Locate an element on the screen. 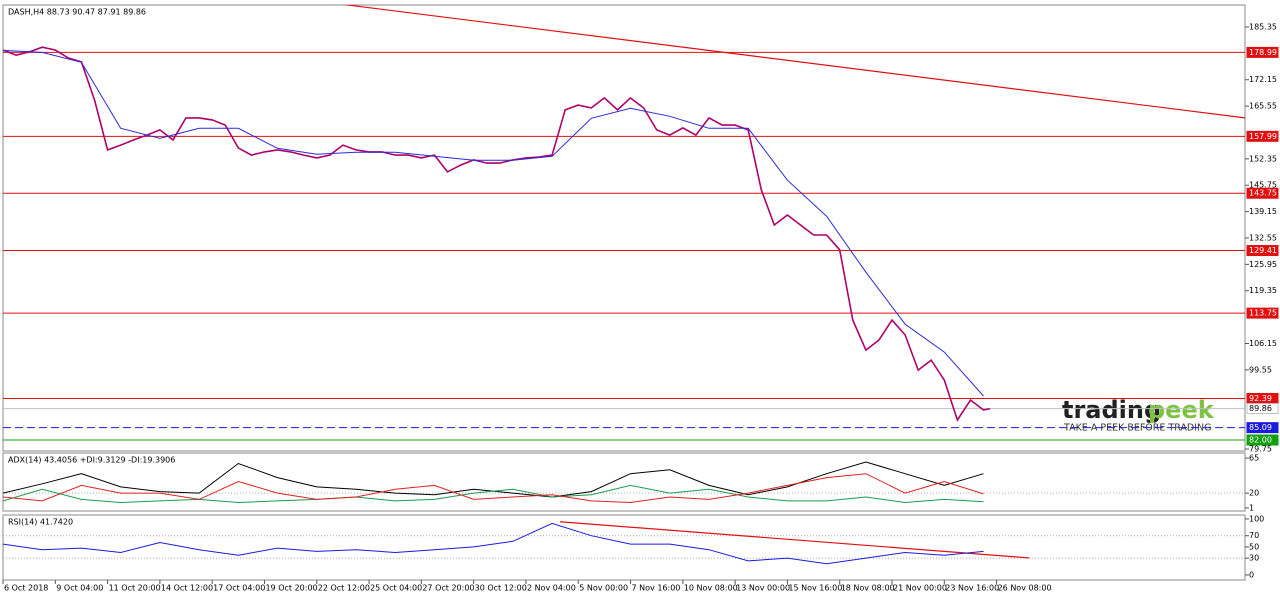 The width and height of the screenshot is (1280, 602). x-tick-label: 10 Nov 08:00 is located at coordinates (711, 588).